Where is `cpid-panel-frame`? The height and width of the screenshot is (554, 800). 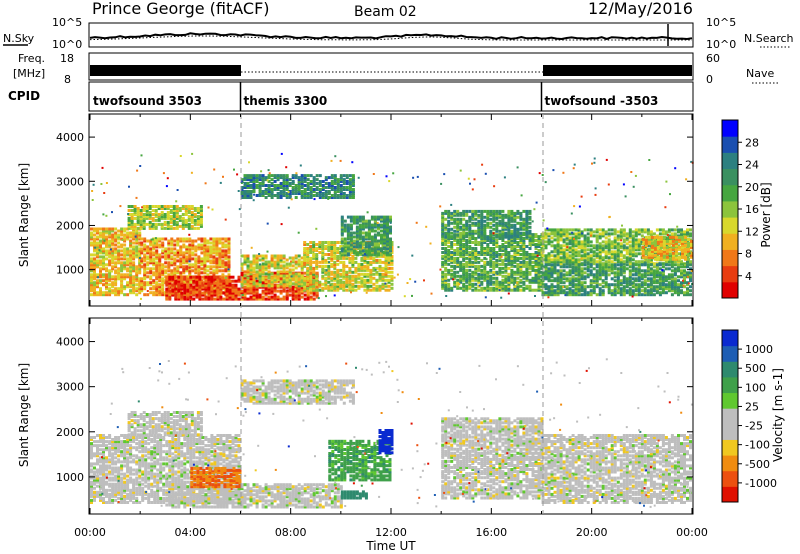 cpid-panel-frame is located at coordinates (391, 96).